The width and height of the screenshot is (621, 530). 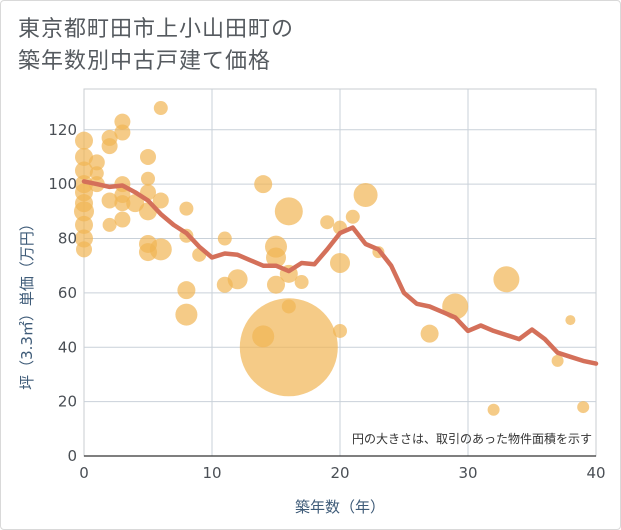 What do you see at coordinates (340, 507) in the screenshot?
I see `x-axis-label: 築年数（年）` at bounding box center [340, 507].